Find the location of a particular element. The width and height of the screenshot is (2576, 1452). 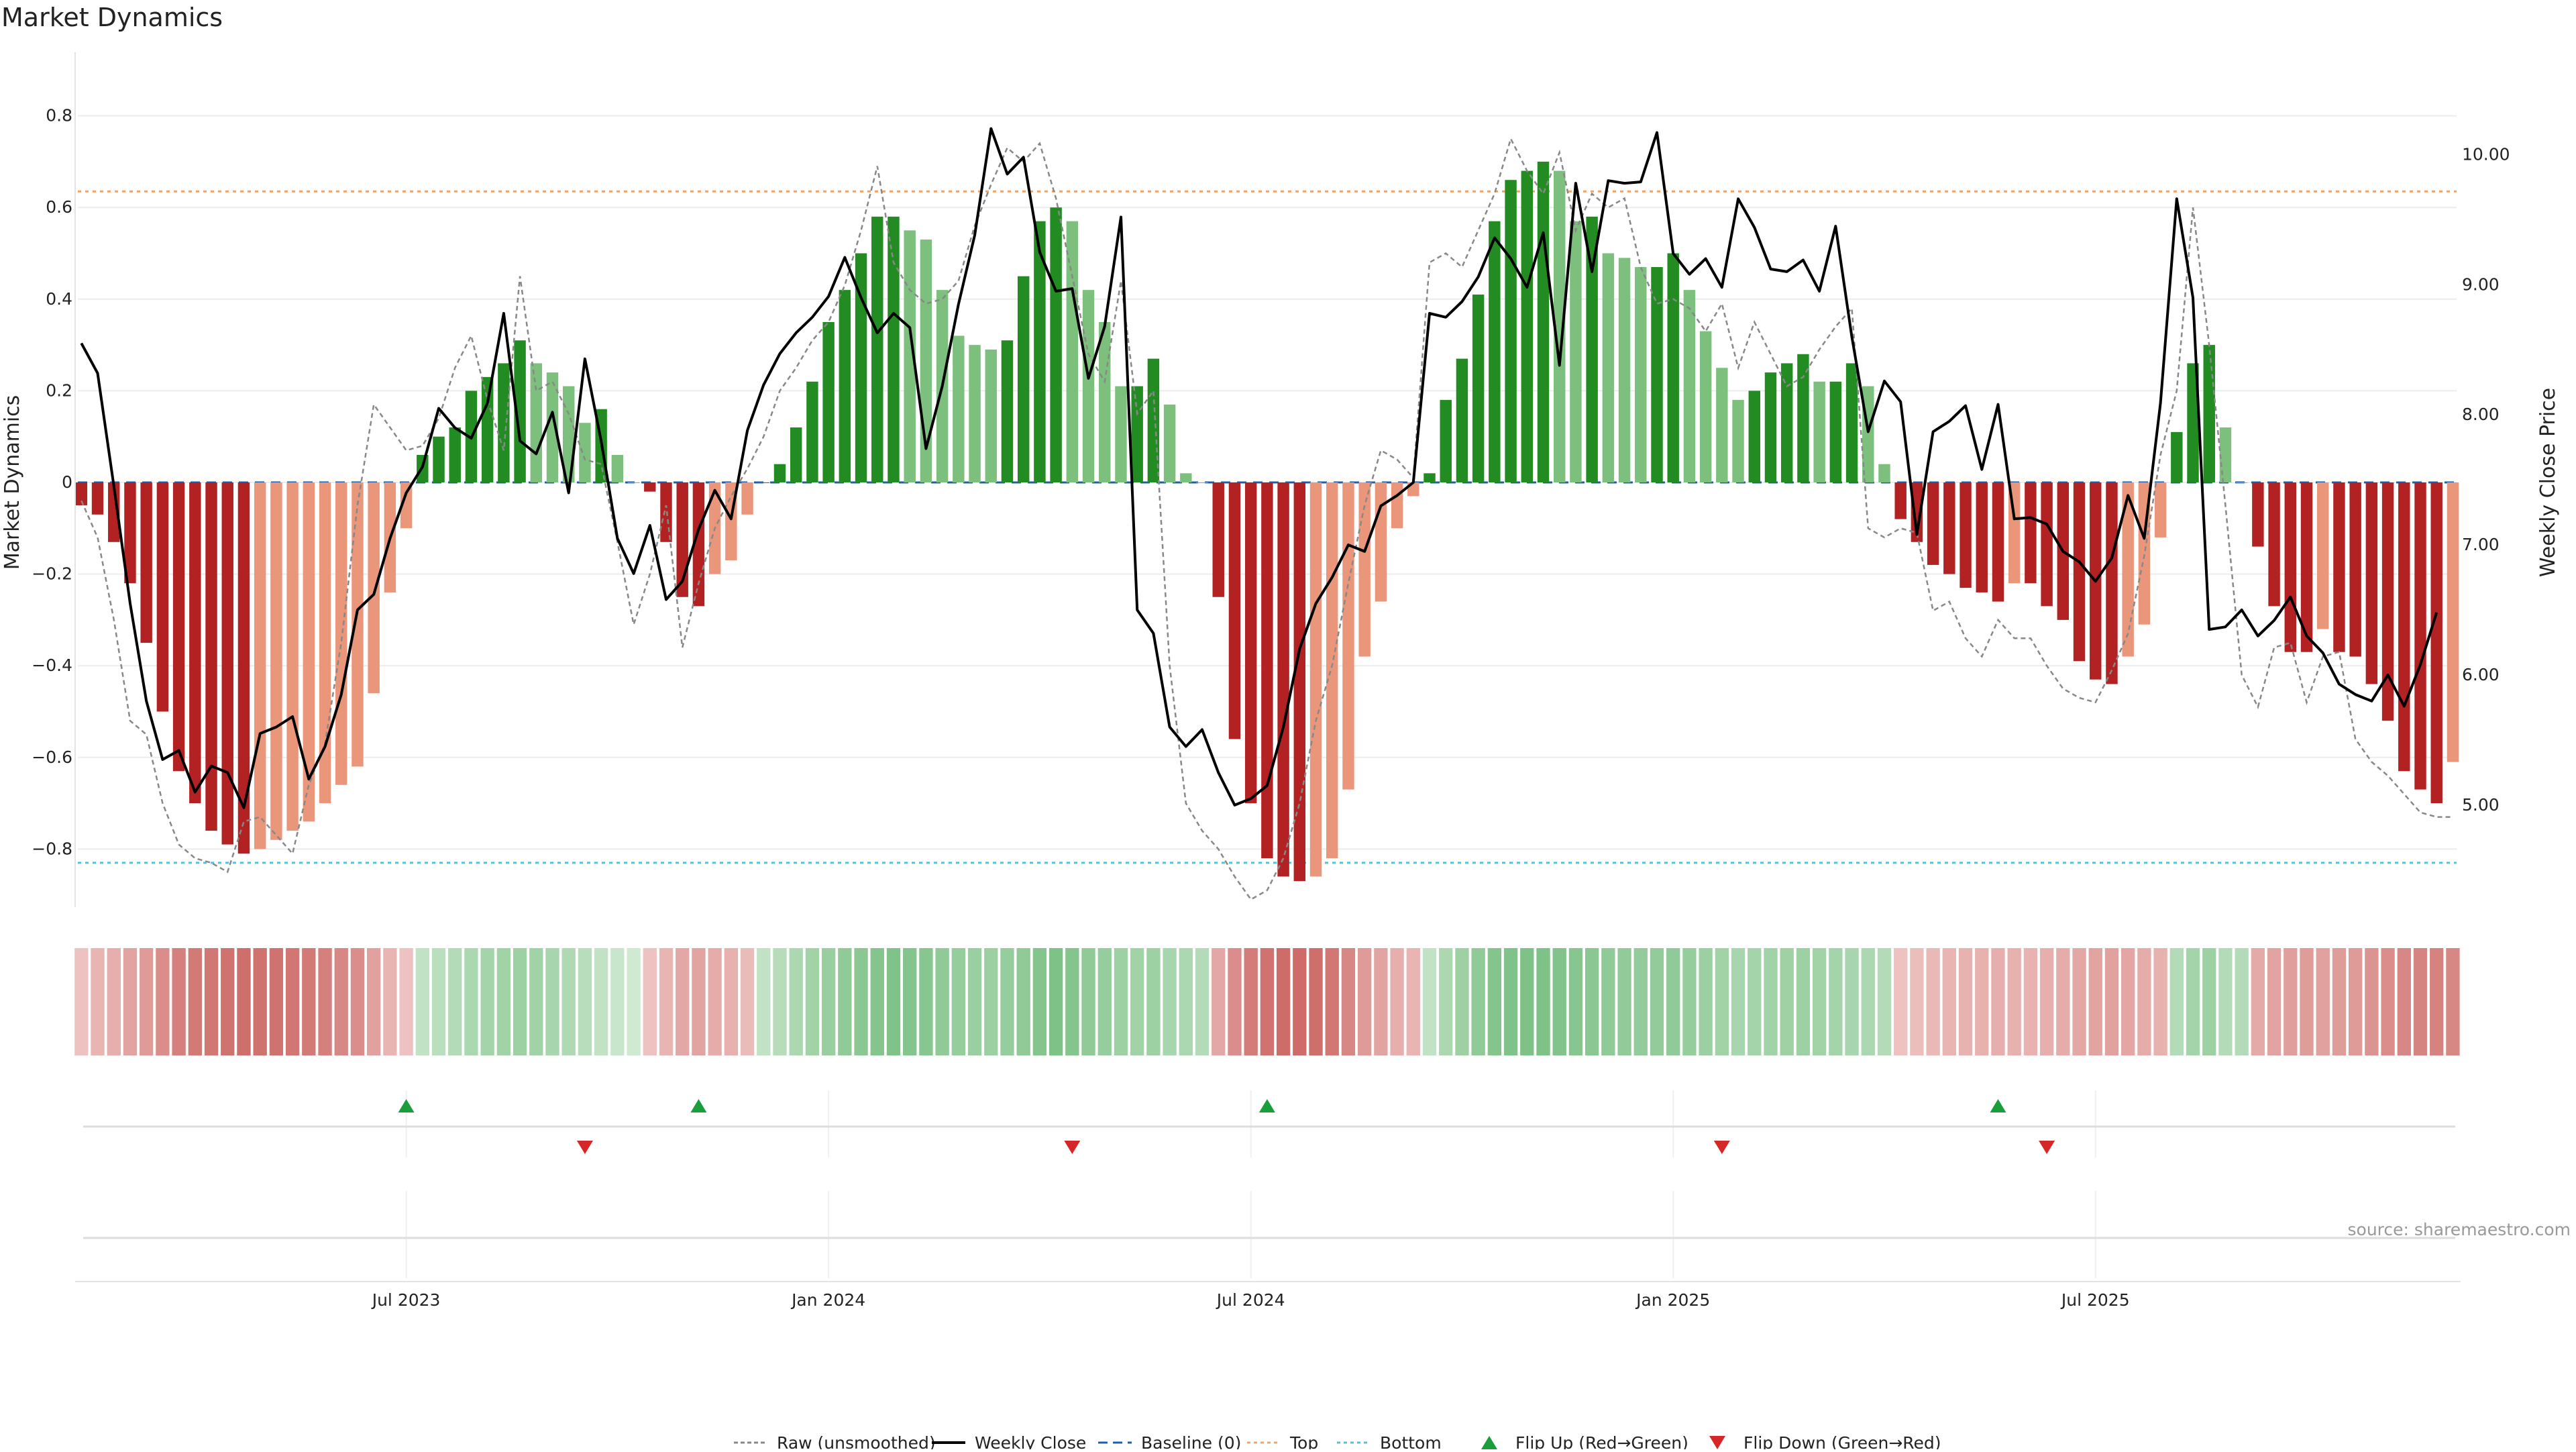

legend-top-label: Top is located at coordinates (1303, 1441).